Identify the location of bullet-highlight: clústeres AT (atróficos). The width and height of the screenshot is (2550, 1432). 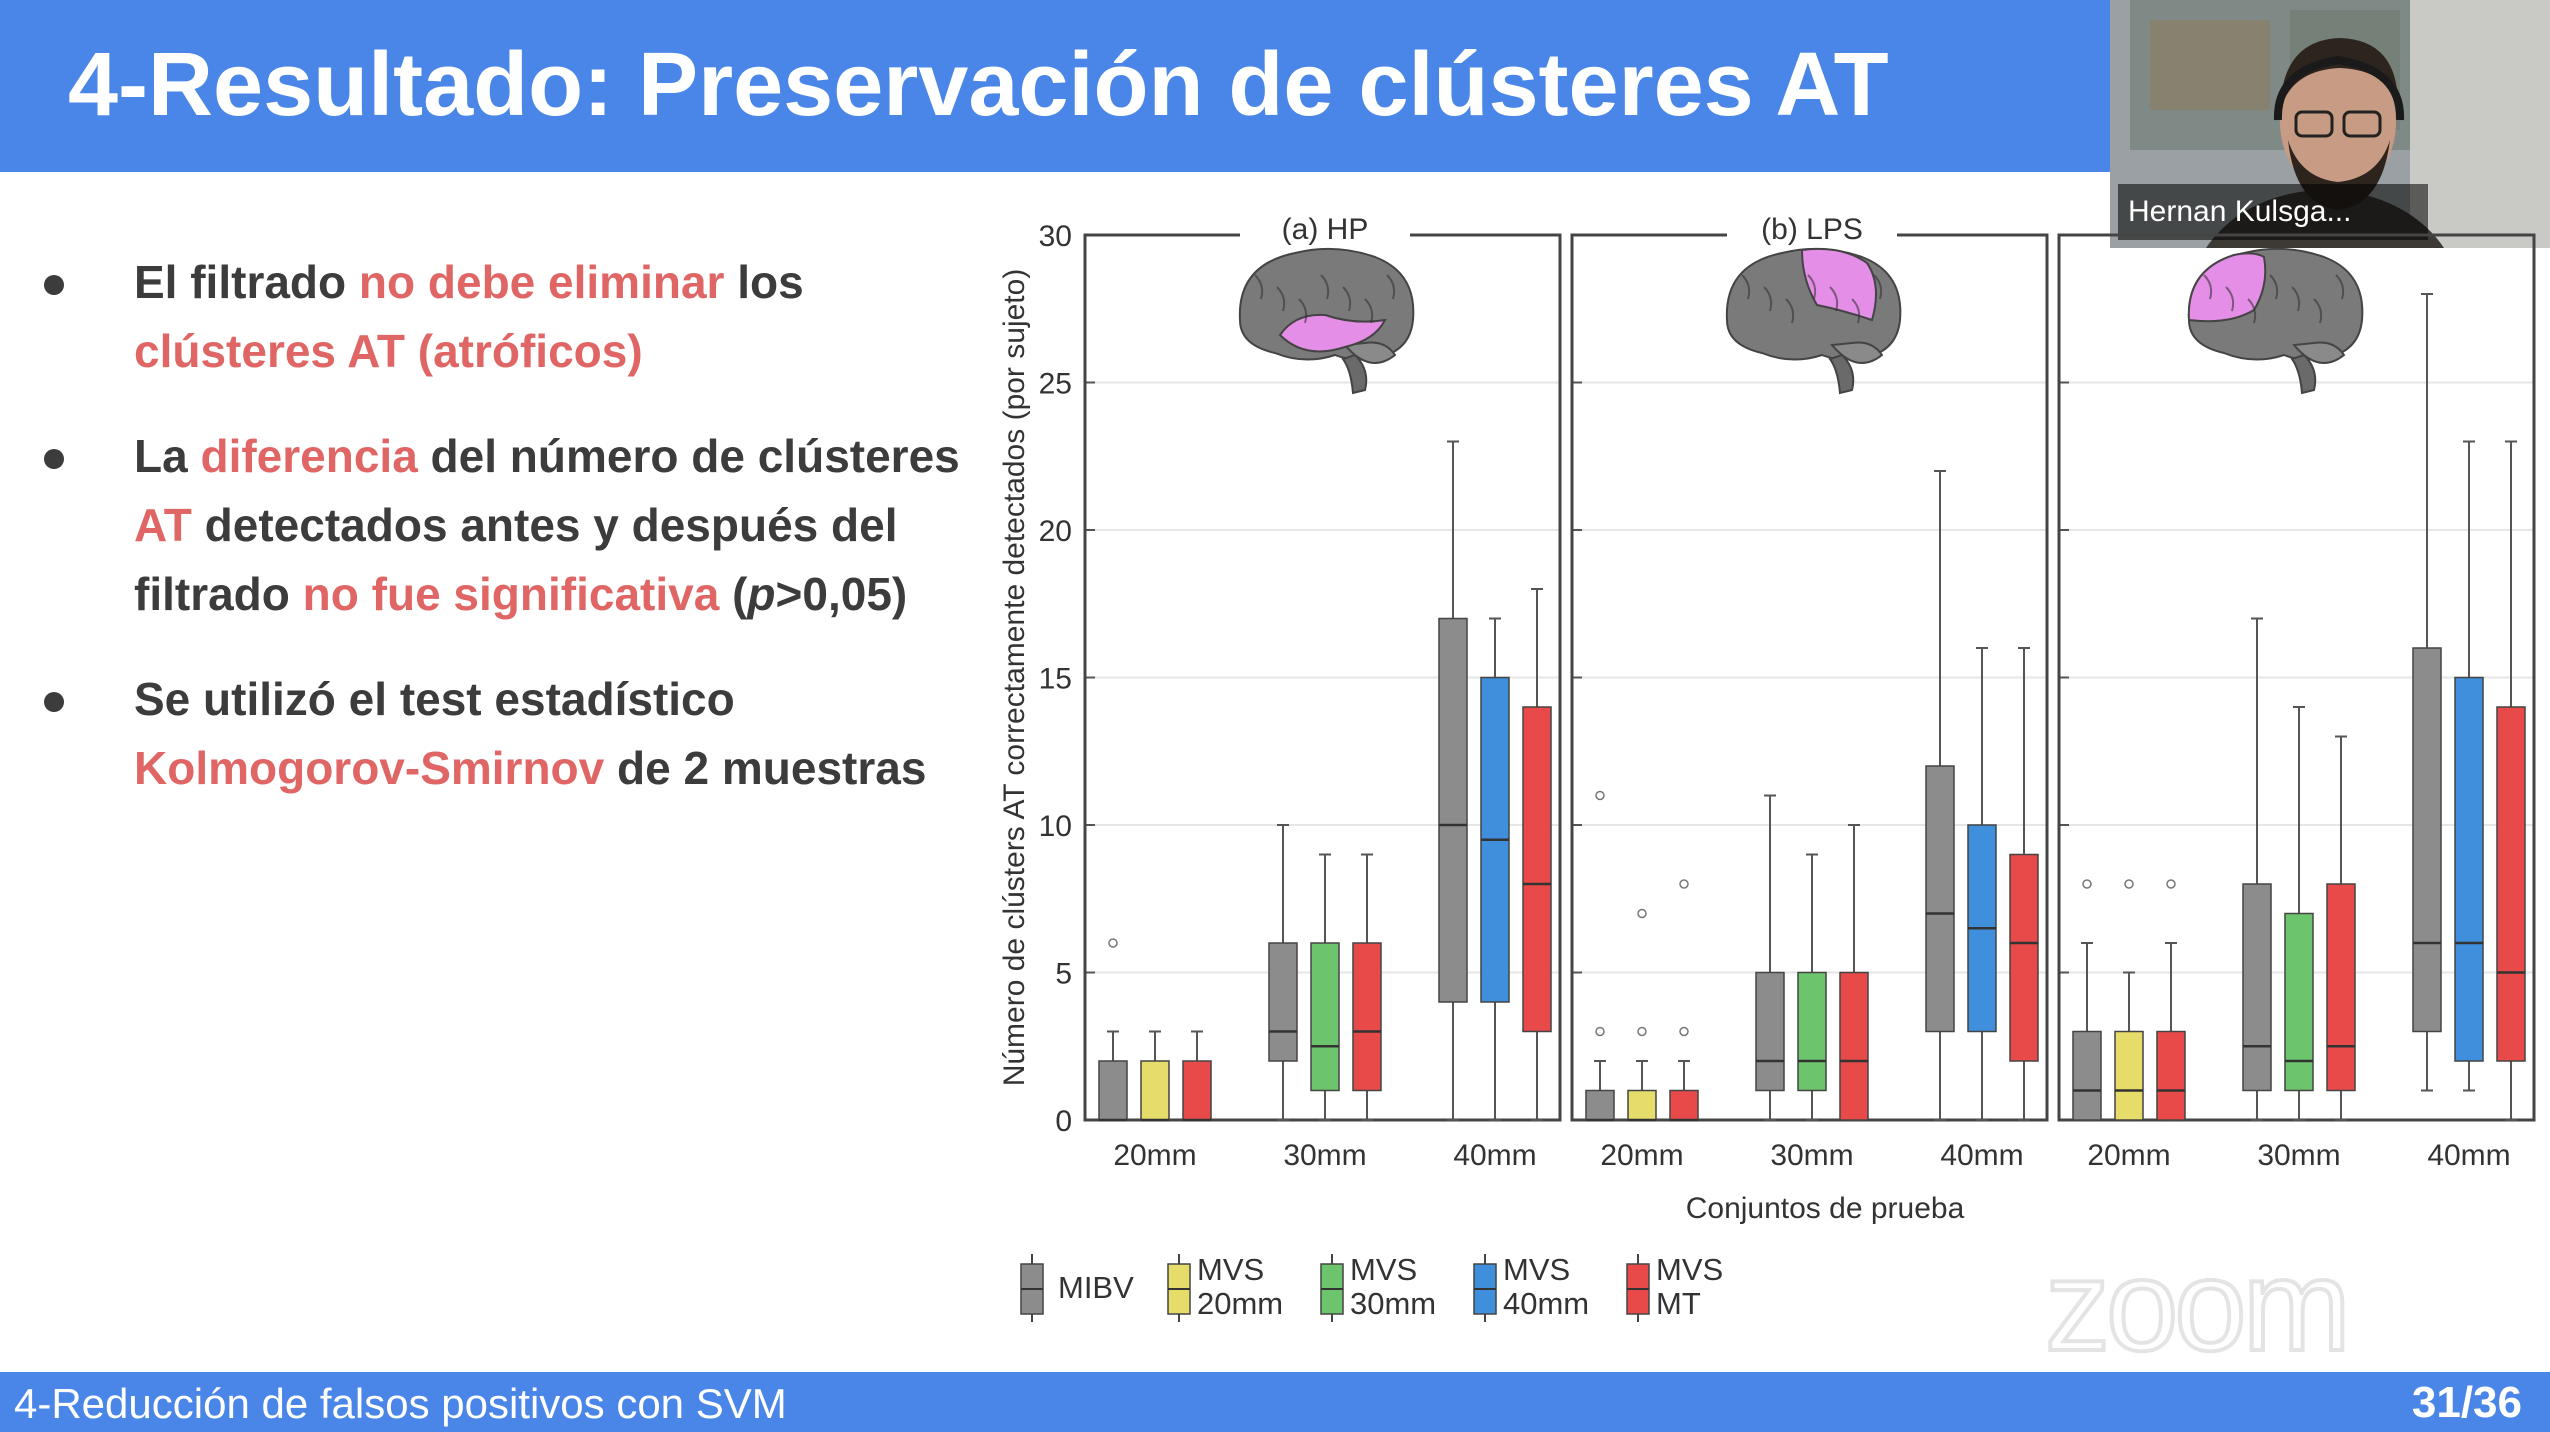
(388, 351).